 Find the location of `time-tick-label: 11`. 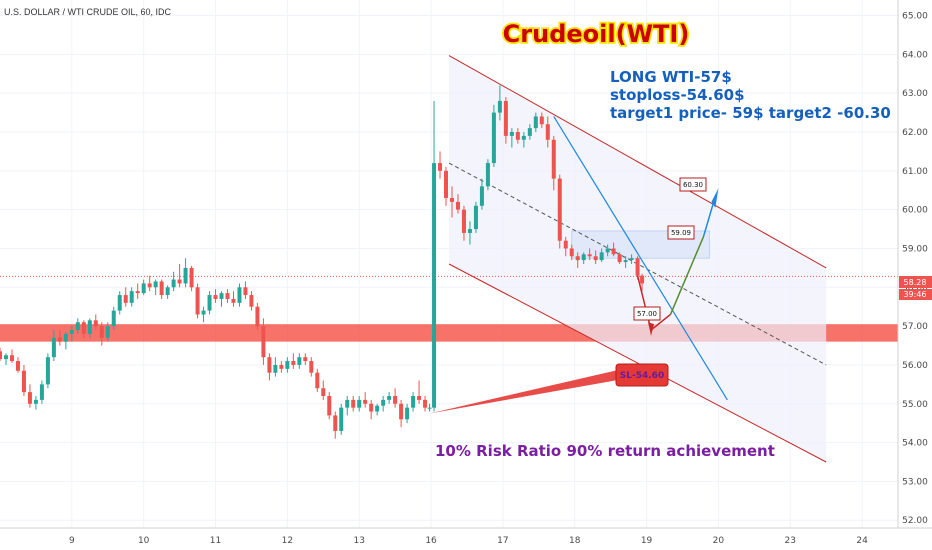

time-tick-label: 11 is located at coordinates (215, 541).